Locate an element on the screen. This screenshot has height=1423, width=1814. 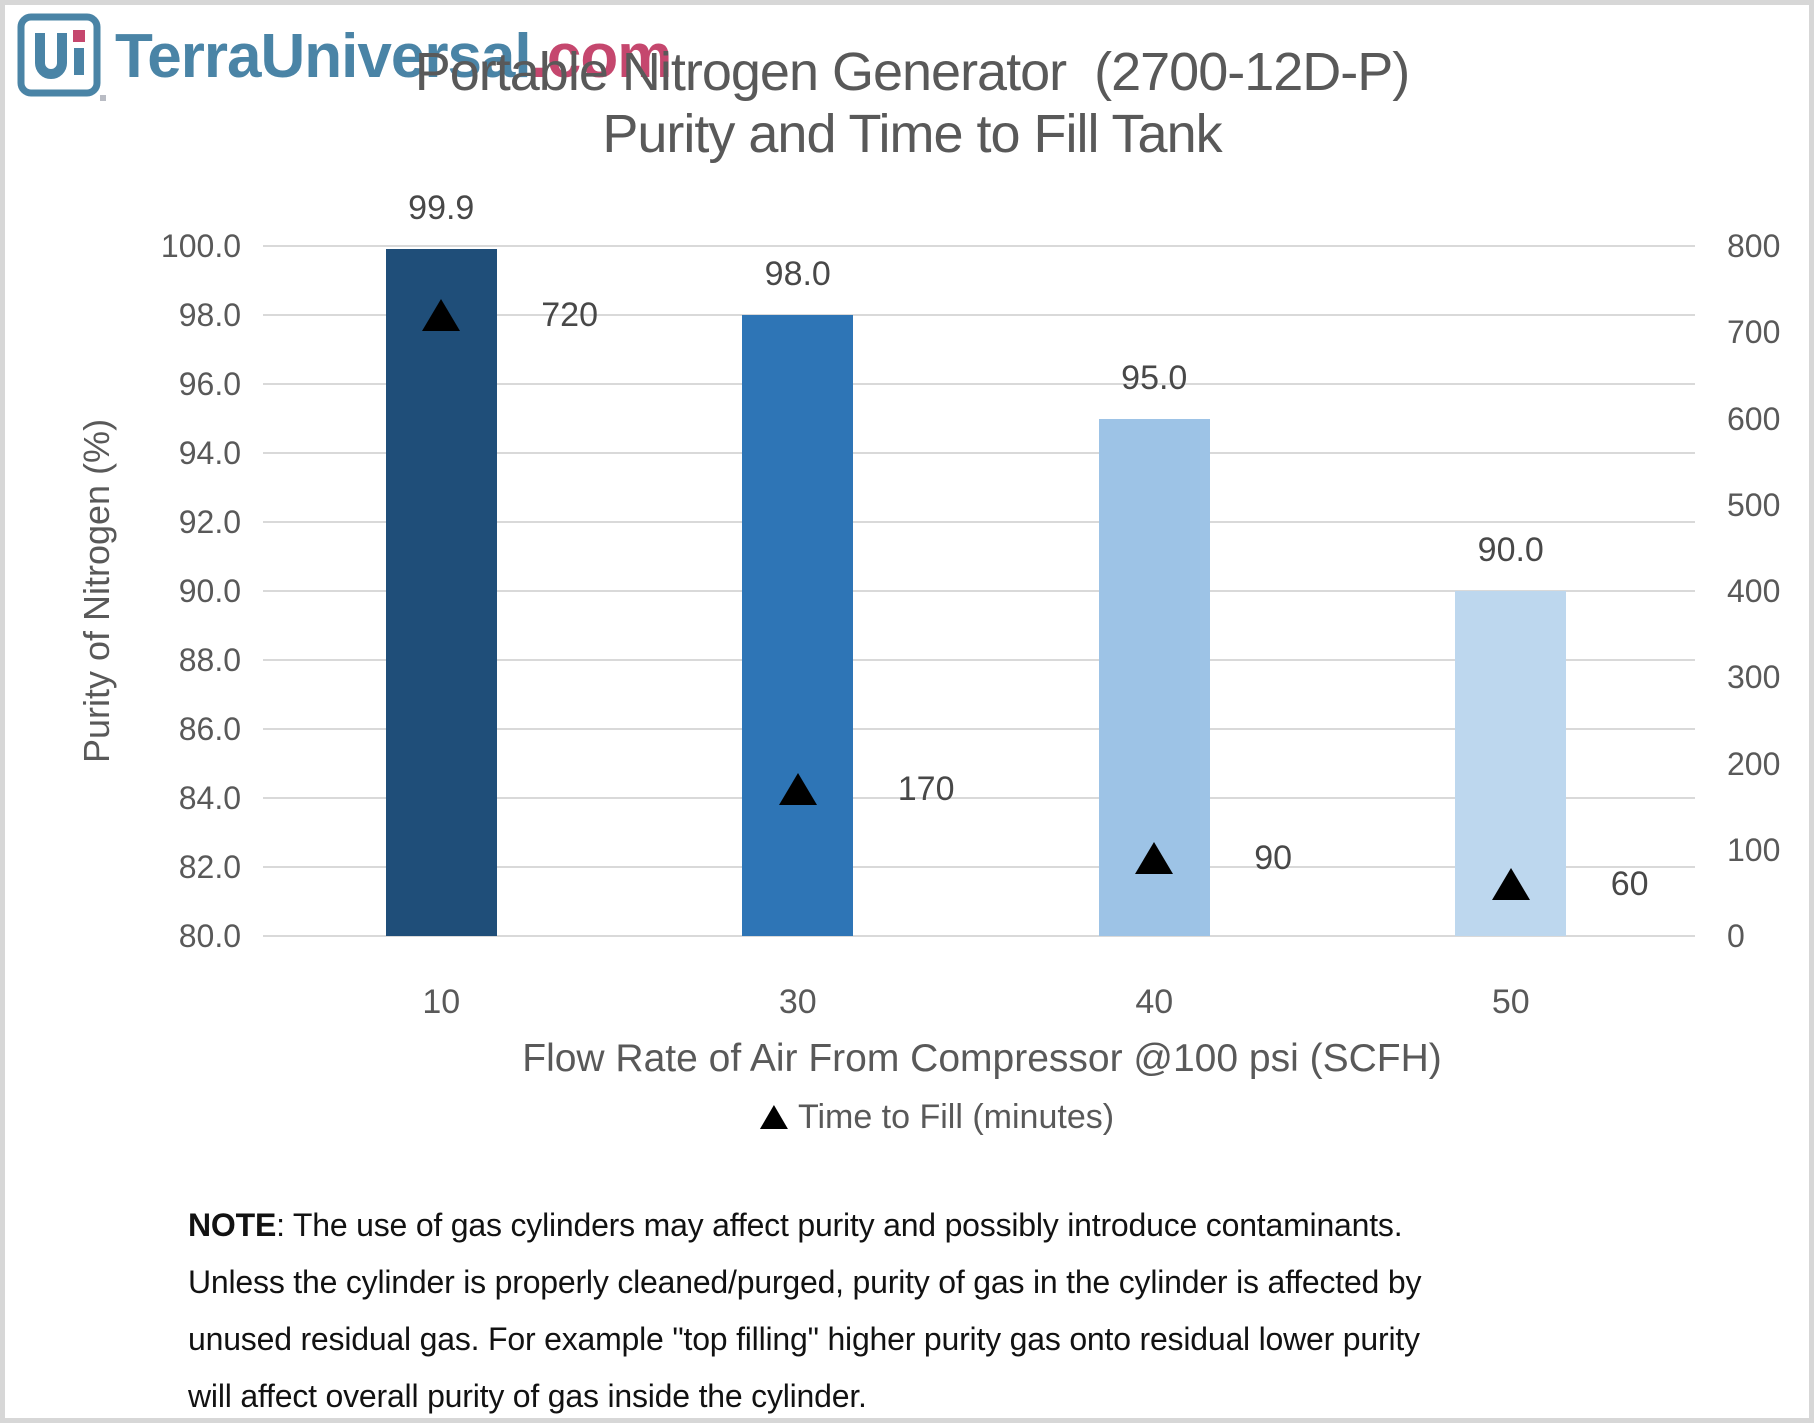
chart-title-line-1: Portable Nitrogen Generator (2700-12D-P) is located at coordinates (912, 72).